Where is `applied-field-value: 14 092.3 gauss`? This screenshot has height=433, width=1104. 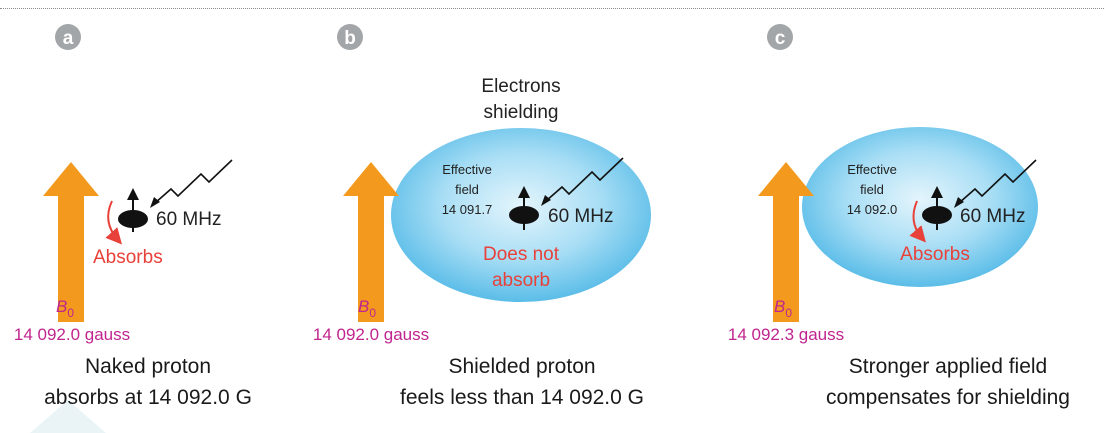 applied-field-value: 14 092.3 gauss is located at coordinates (786, 334).